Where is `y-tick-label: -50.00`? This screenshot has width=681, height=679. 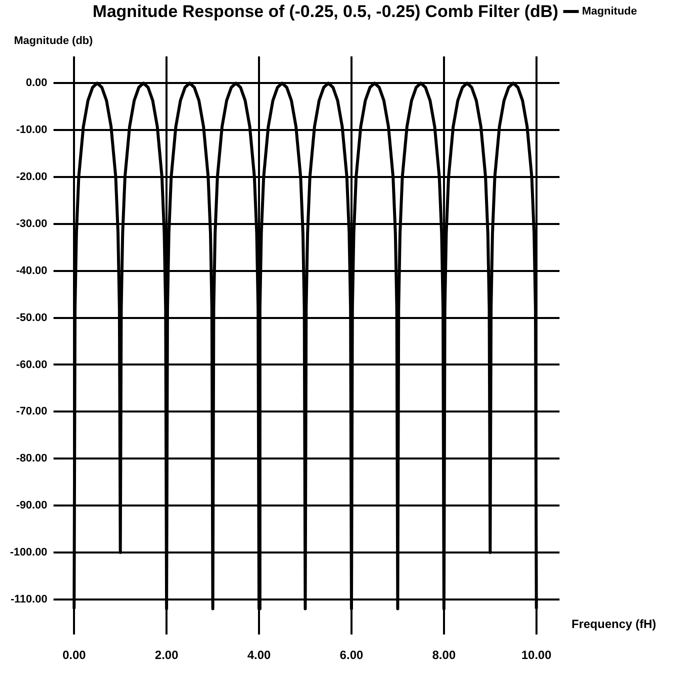
y-tick-label: -50.00 is located at coordinates (32, 318).